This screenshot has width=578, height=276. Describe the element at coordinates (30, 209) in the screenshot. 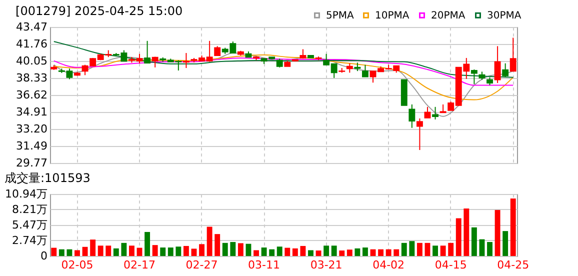

I see `y-tick-label: 8.21万` at that location.